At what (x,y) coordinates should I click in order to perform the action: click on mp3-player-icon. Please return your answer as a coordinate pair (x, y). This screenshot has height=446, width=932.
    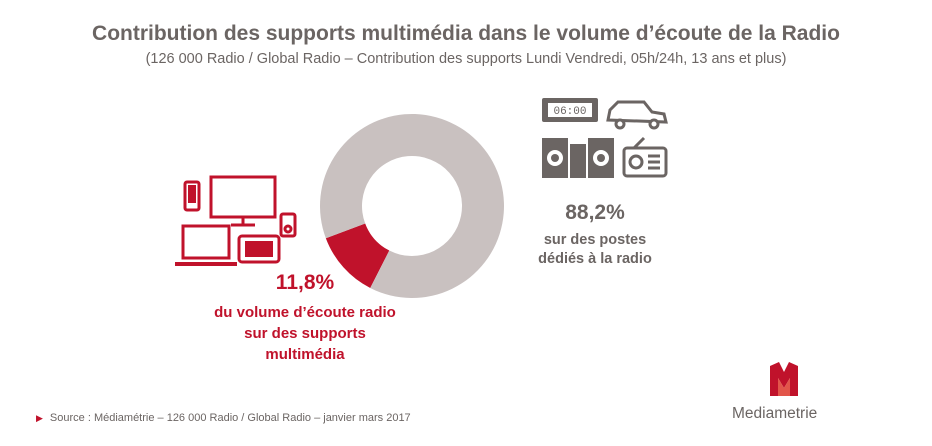
    Looking at the image, I should click on (288, 225).